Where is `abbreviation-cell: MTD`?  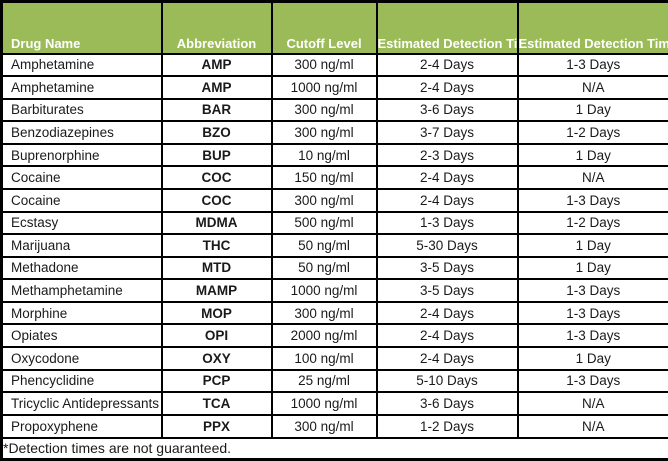 abbreviation-cell: MTD is located at coordinates (216, 268).